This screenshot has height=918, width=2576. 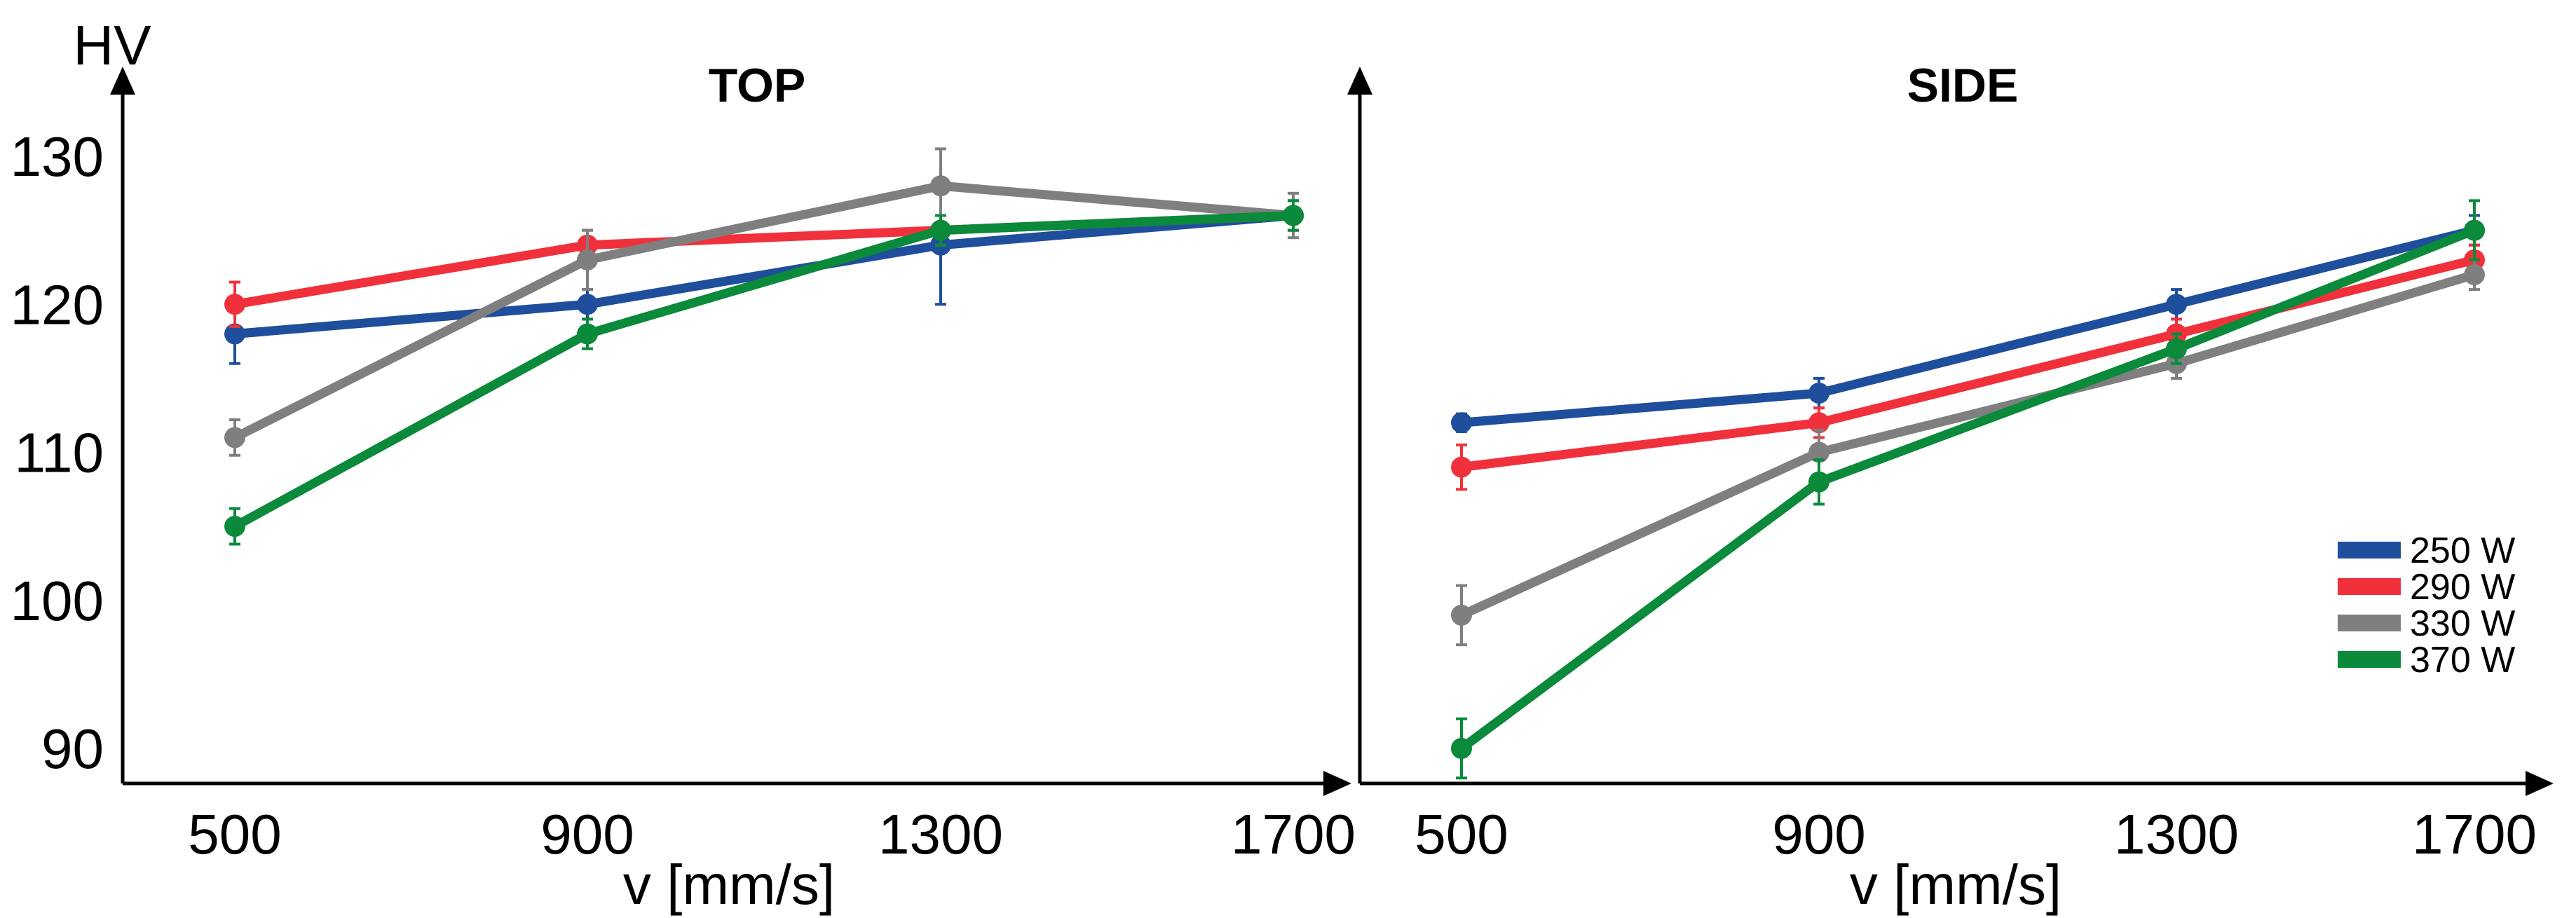 I want to click on y-tick-label: 90, so click(x=72, y=749).